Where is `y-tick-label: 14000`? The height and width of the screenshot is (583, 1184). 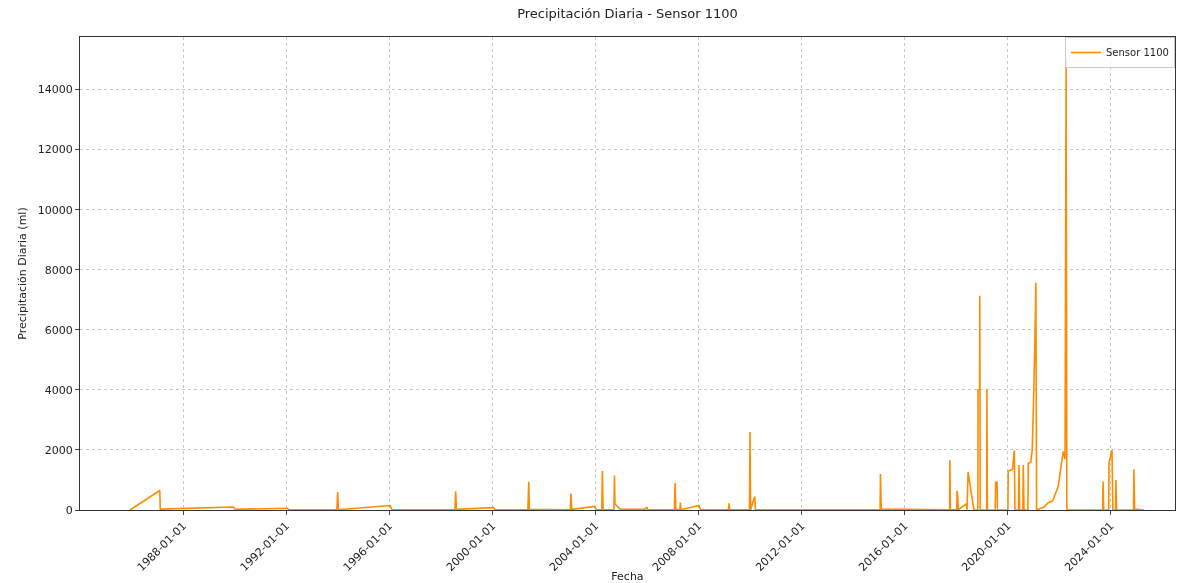
y-tick-label: 14000 is located at coordinates (55, 90).